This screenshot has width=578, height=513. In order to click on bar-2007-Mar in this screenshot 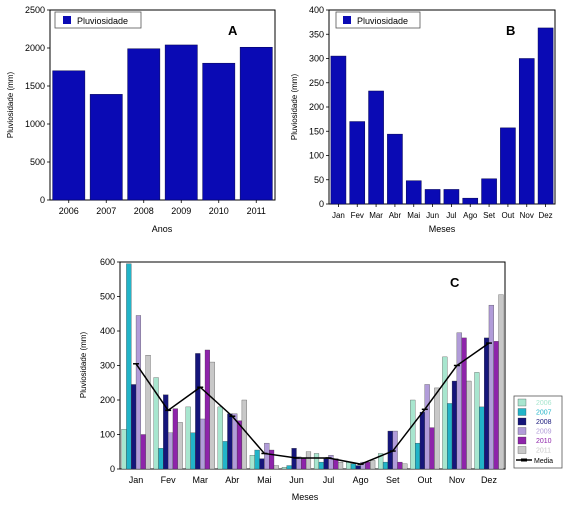, I will do `click(193, 451)`.